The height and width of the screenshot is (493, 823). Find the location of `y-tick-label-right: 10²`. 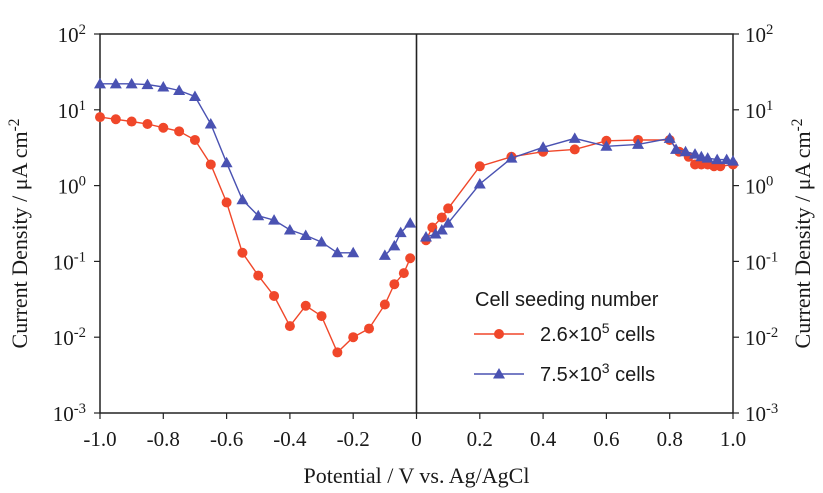

y-tick-label-right: 10² is located at coordinates (759, 34).